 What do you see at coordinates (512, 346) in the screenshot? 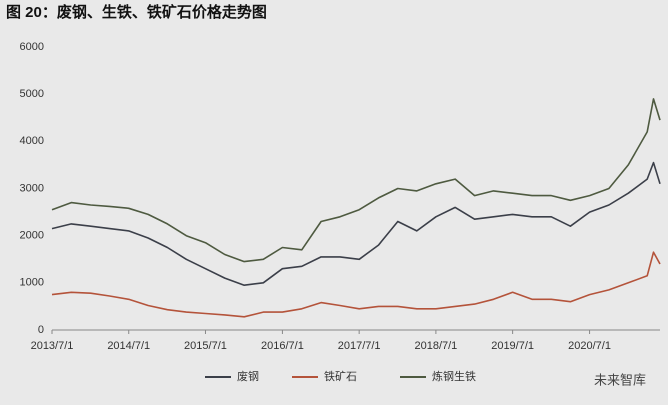
I see `x-tick-label: 2019/7/1` at bounding box center [512, 346].